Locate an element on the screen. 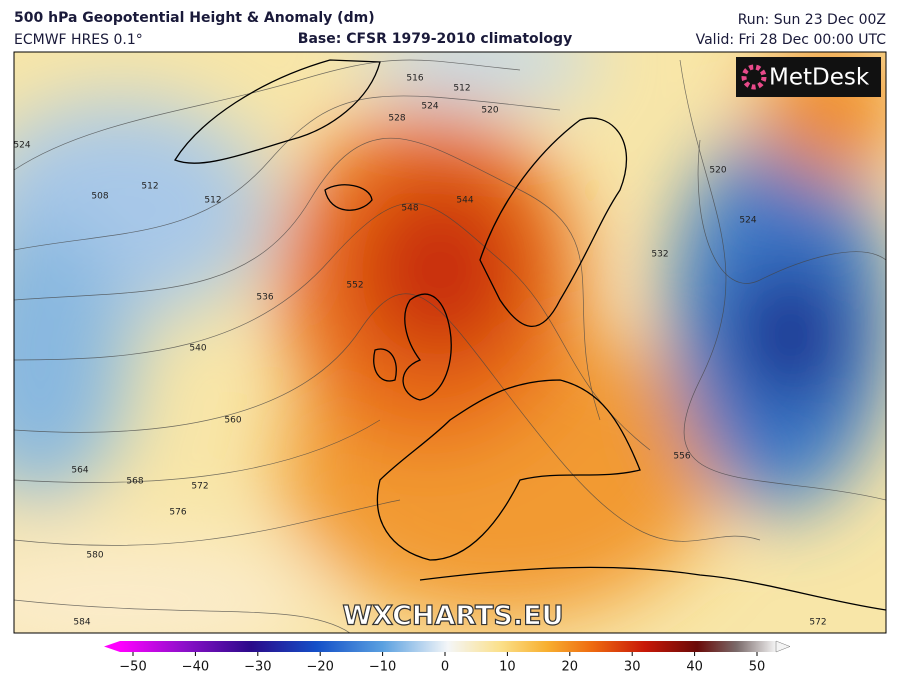 The image size is (900, 689). contour-label: 576 is located at coordinates (177, 513).